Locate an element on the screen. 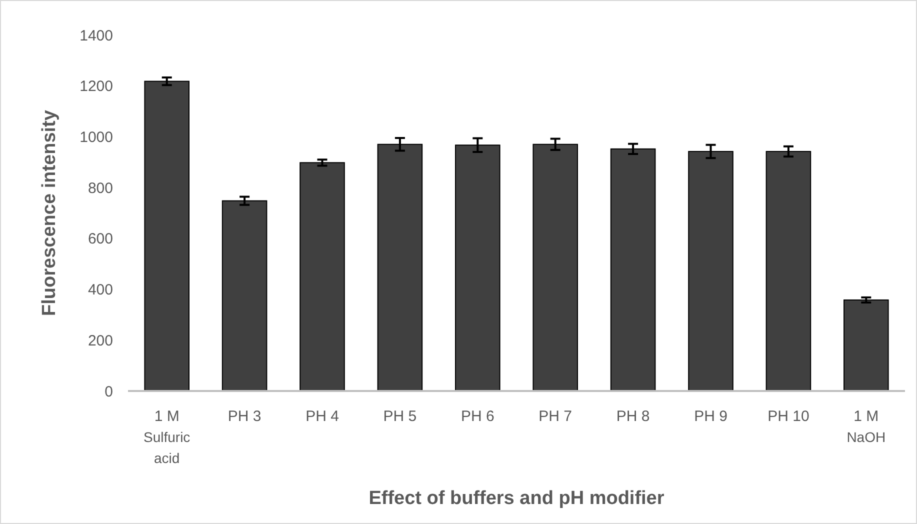 The width and height of the screenshot is (917, 524). x-axis-title: Effect of buffers and pH modifier is located at coordinates (516, 498).